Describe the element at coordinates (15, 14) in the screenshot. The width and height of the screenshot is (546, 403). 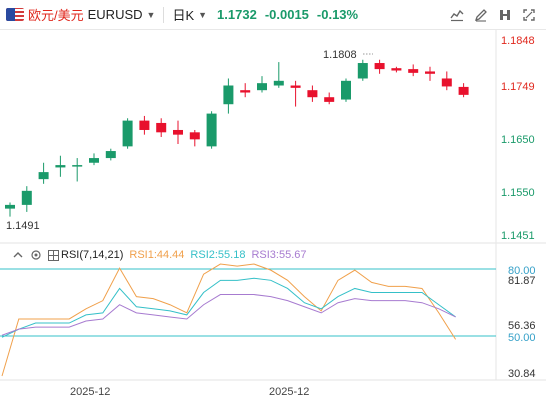
I see `eu-us-flag-icon` at that location.